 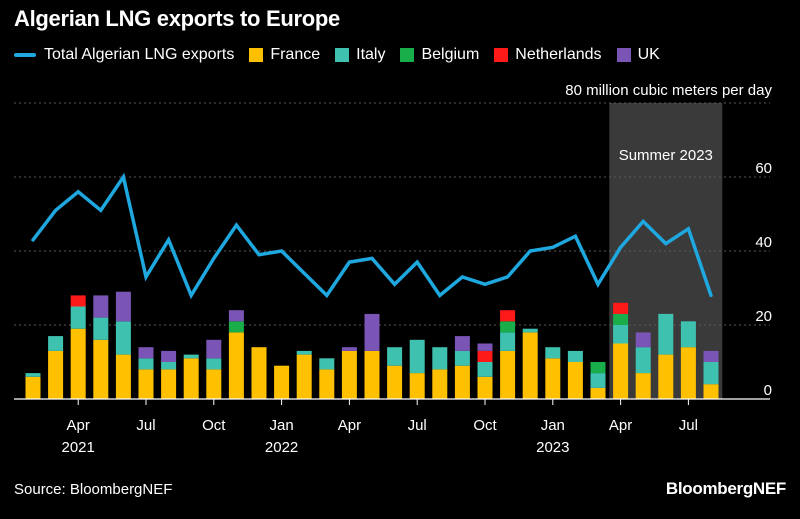 What do you see at coordinates (284, 55) in the screenshot?
I see `legend-item-france: France` at bounding box center [284, 55].